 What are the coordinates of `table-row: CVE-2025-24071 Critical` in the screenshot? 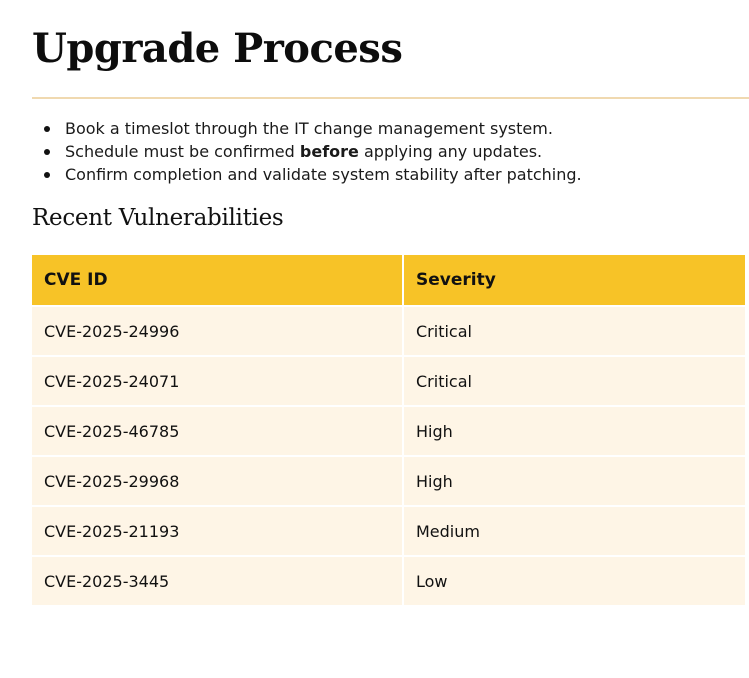 It's located at (388, 381).